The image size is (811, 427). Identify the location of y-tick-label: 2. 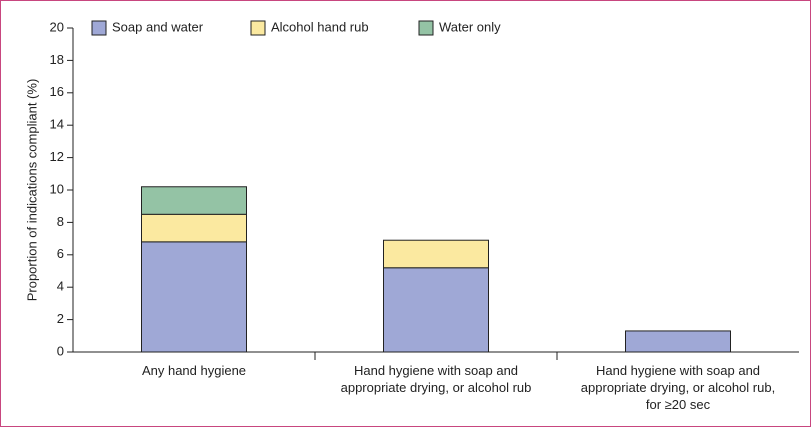
(60, 318).